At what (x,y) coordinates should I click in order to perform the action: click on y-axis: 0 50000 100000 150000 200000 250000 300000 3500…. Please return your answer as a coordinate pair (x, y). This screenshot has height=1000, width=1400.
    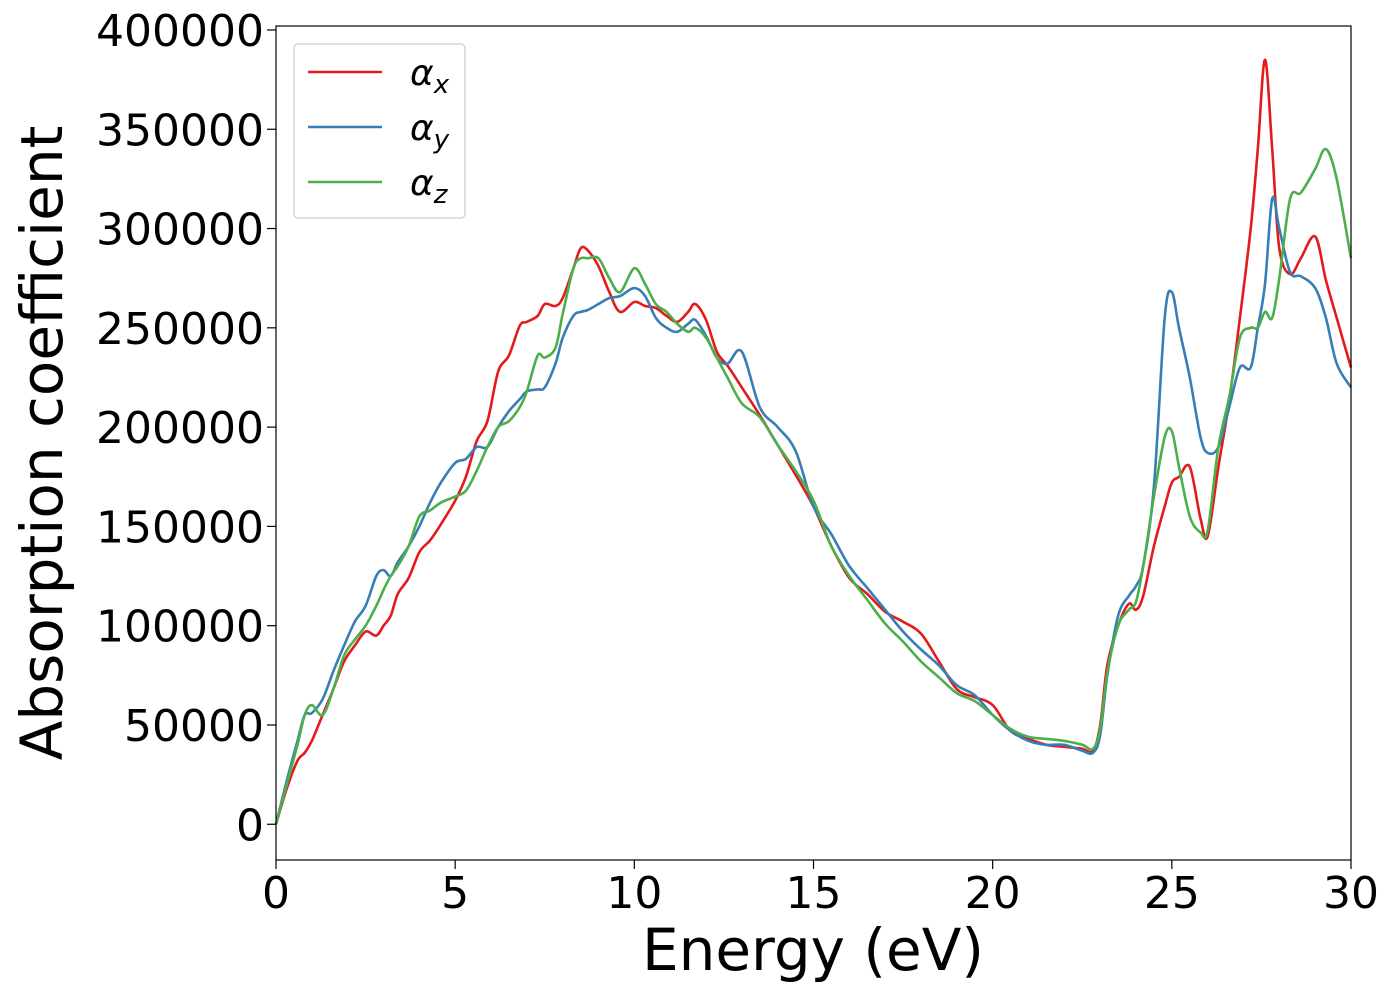
    Looking at the image, I should click on (186, 428).